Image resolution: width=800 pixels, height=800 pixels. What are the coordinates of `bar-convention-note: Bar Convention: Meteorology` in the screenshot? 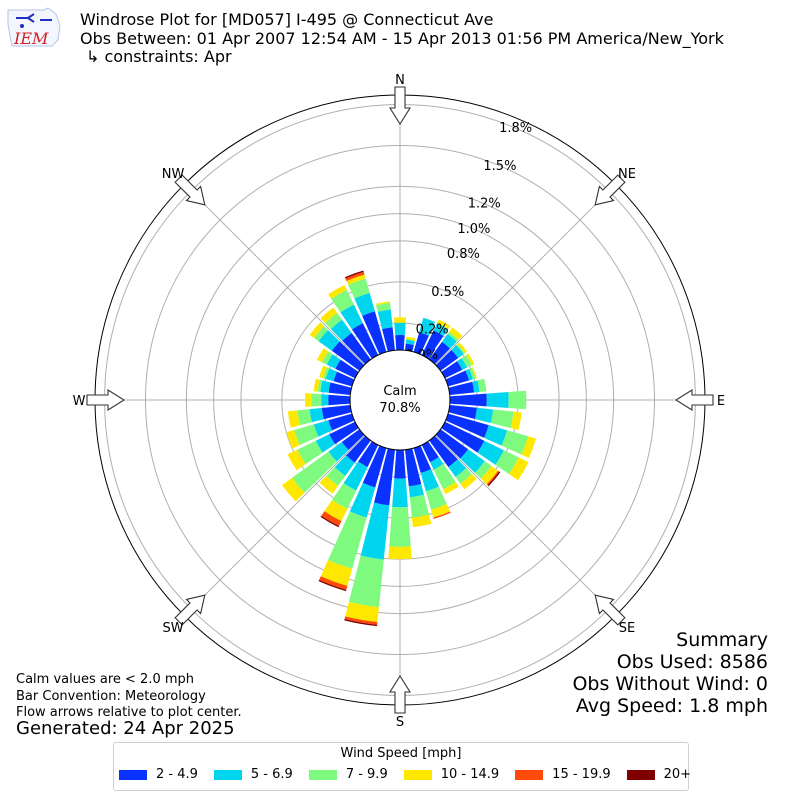 It's located at (111, 696).